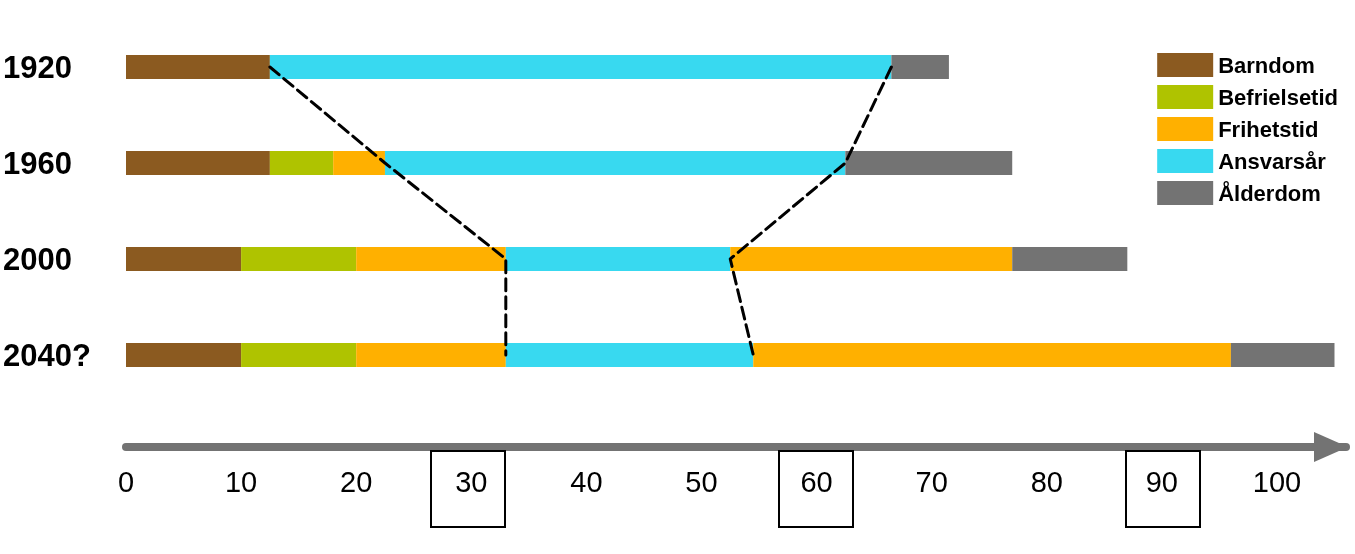  I want to click on x-tick-label: 10, so click(241, 481).